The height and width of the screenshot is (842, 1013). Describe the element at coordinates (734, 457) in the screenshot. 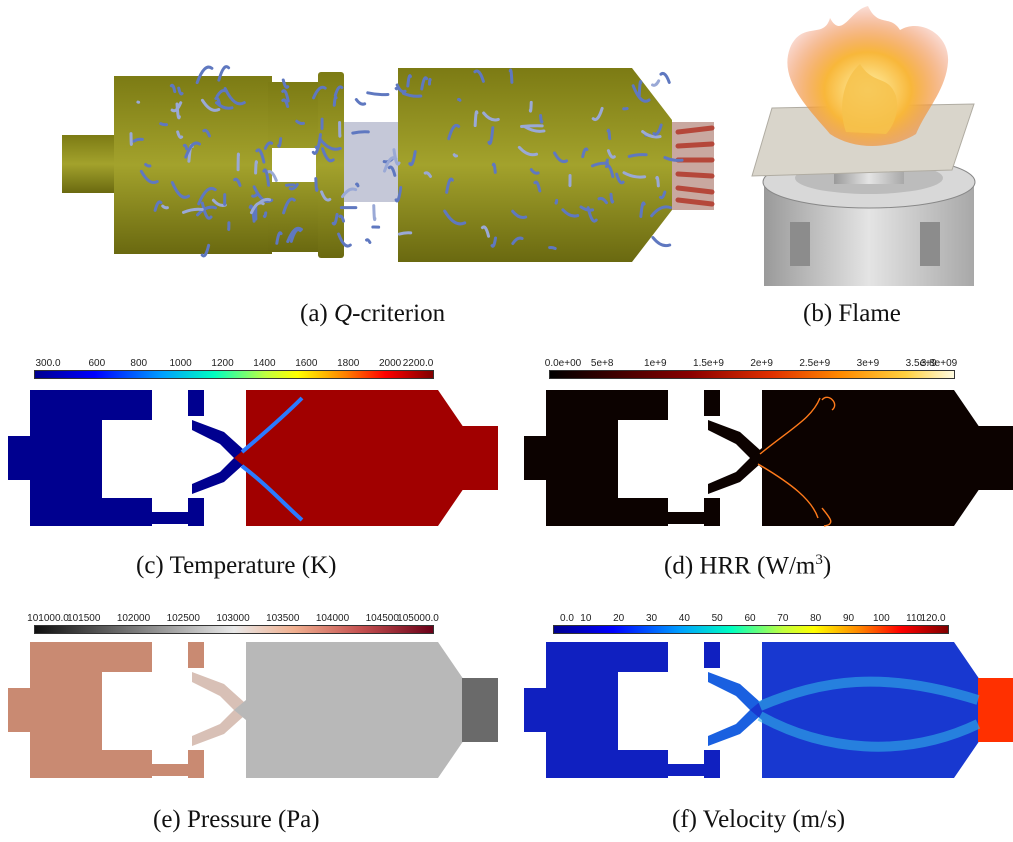

I see `injector-jet` at that location.